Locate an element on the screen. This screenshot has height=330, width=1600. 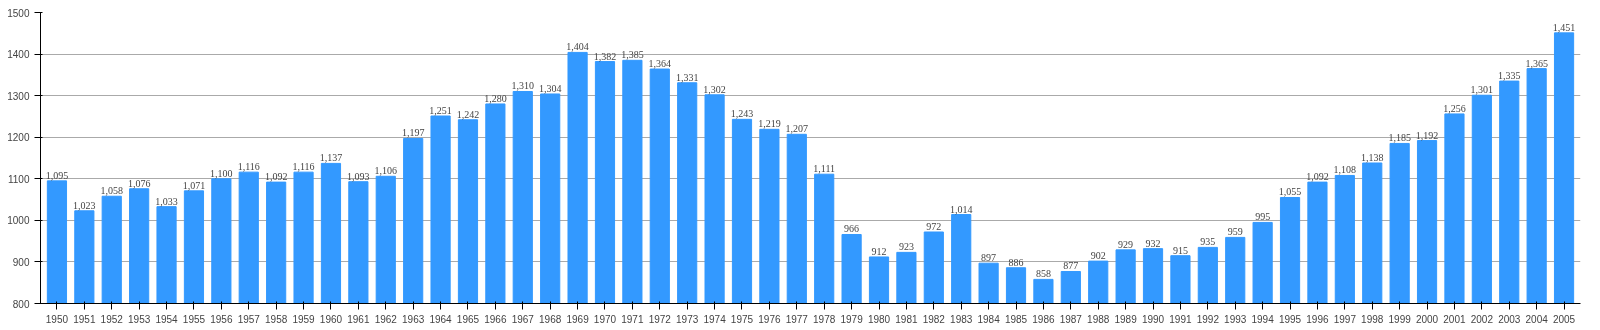
data-label: 1,301 is located at coordinates (1482, 90).